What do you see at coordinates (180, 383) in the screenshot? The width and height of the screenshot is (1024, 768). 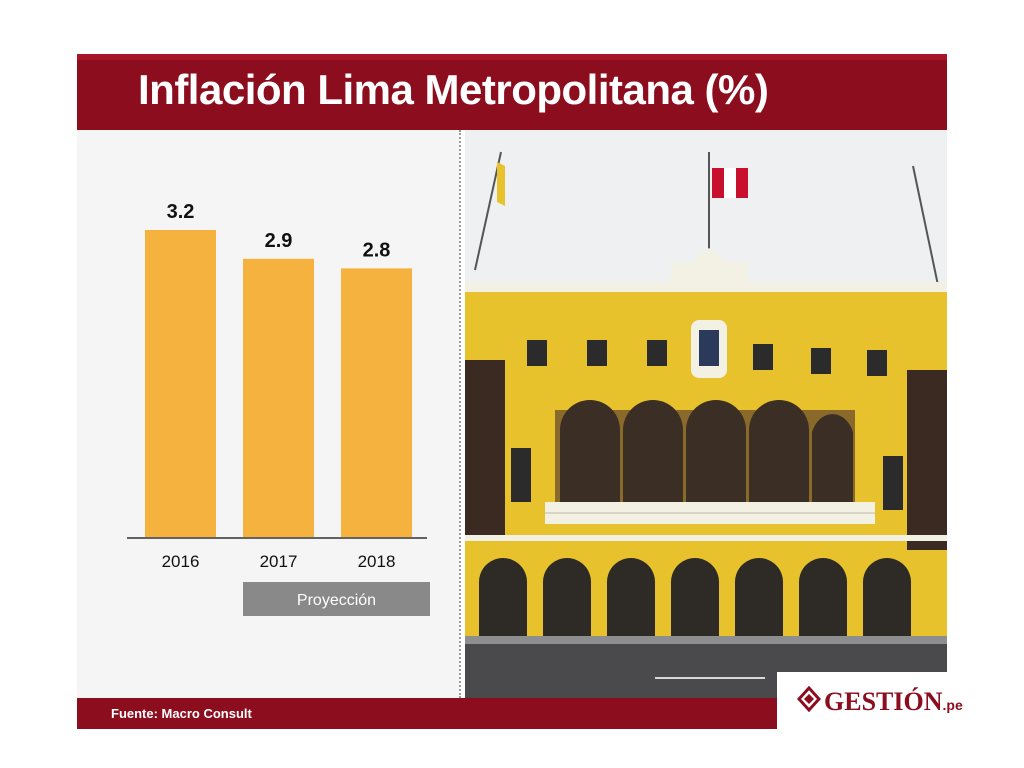 I see `bar-2016` at bounding box center [180, 383].